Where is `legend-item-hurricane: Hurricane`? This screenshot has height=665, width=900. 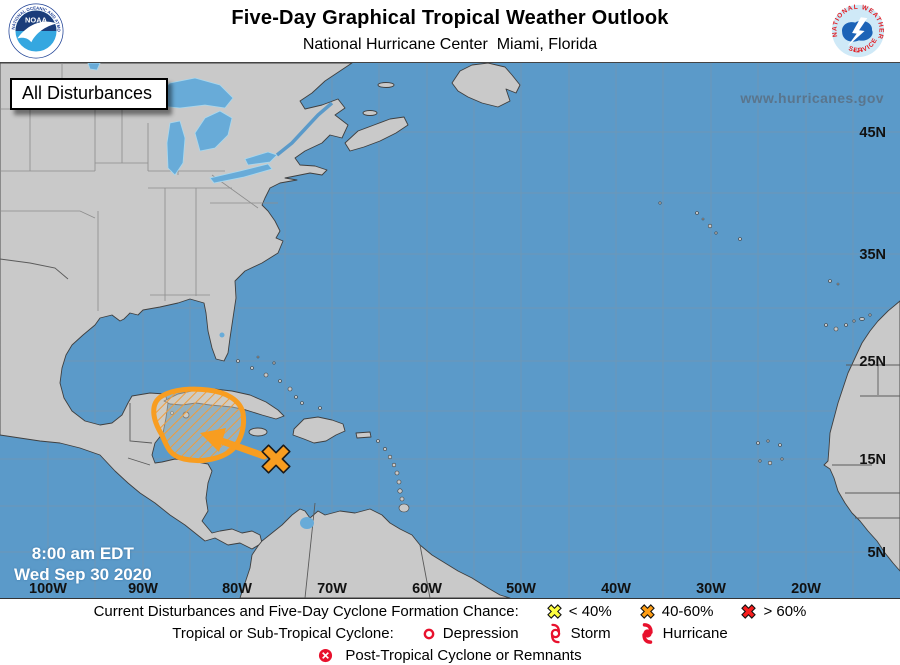
legend-item-hurricane: Hurricane is located at coordinates (683, 633).